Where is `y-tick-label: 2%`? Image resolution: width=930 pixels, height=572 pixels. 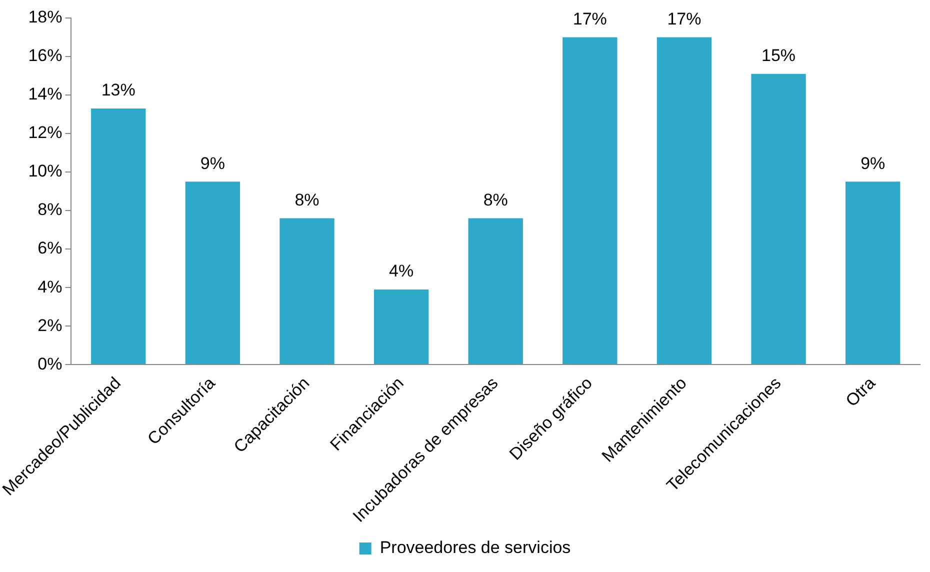 y-tick-label: 2% is located at coordinates (50, 325).